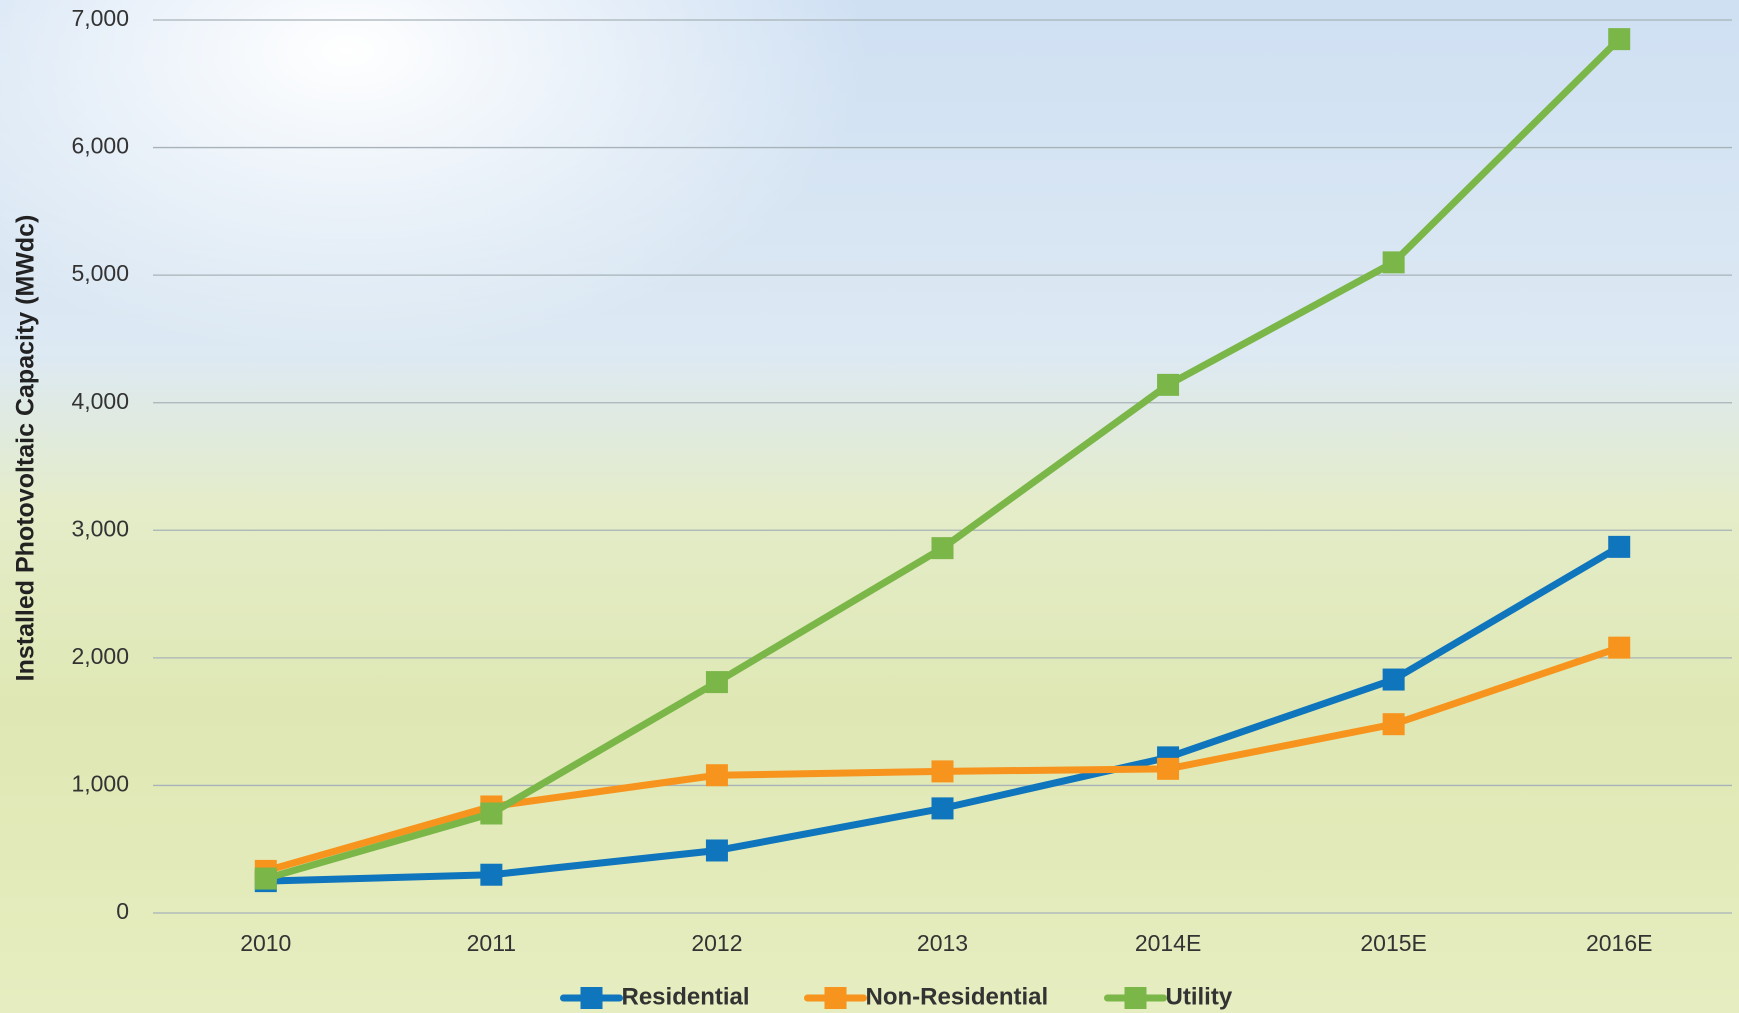  What do you see at coordinates (100, 146) in the screenshot?
I see `y-tick-label: 6,000` at bounding box center [100, 146].